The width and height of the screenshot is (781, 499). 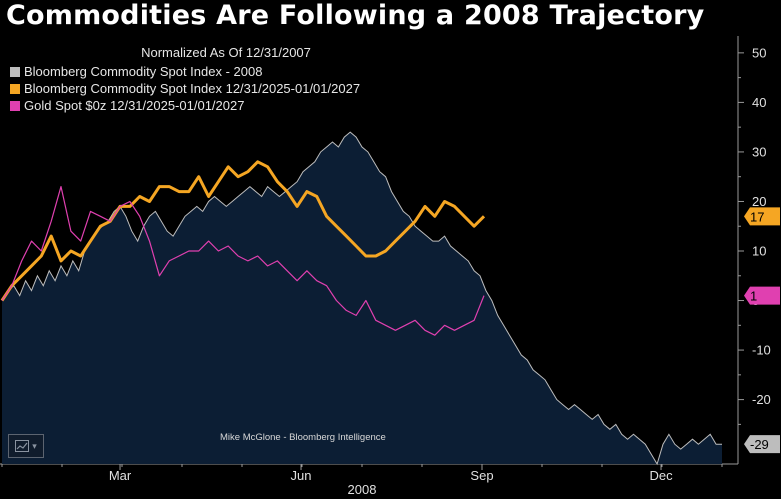 What do you see at coordinates (301, 475) in the screenshot?
I see `x-tick-label-1: Jun` at bounding box center [301, 475].